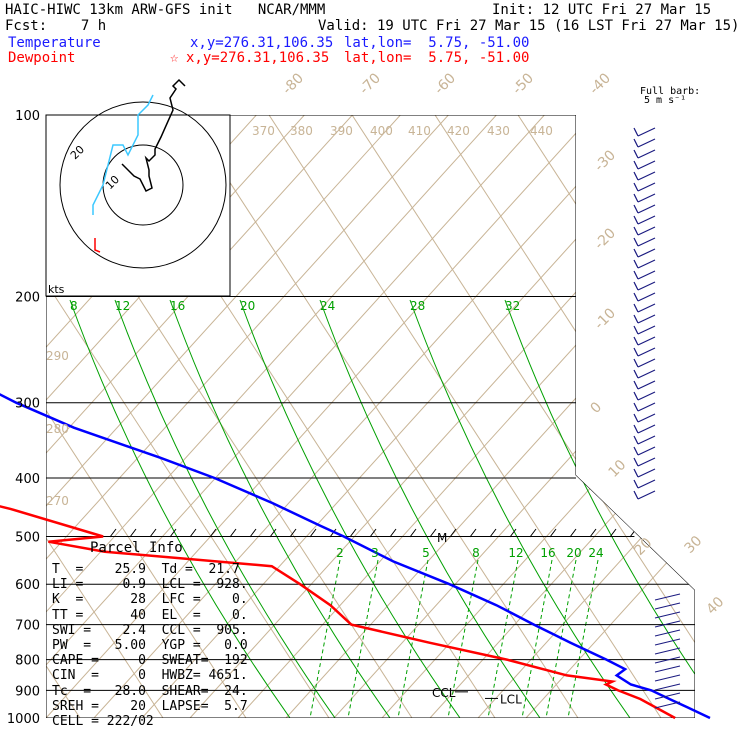 This screenshot has height=740, width=740. I want to click on pressure-tick-label: 400, so click(27, 479).